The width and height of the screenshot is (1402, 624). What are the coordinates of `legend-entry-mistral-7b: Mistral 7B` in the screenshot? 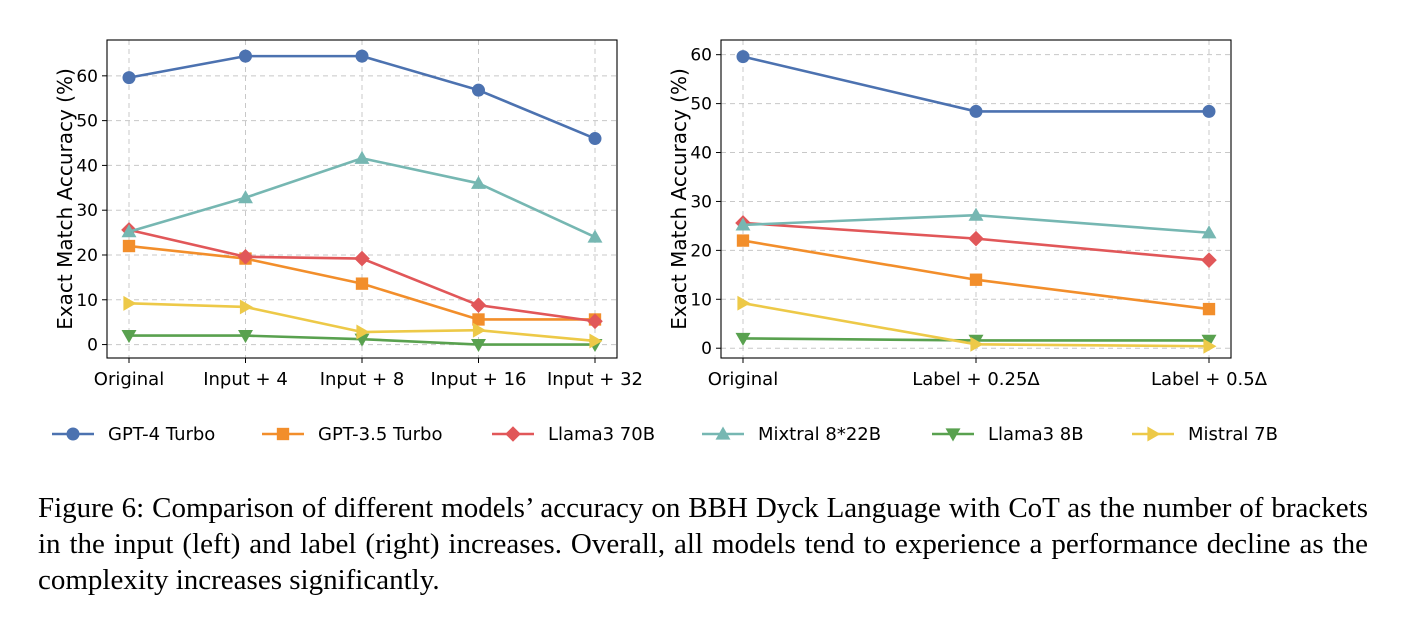 It's located at (1205, 434).